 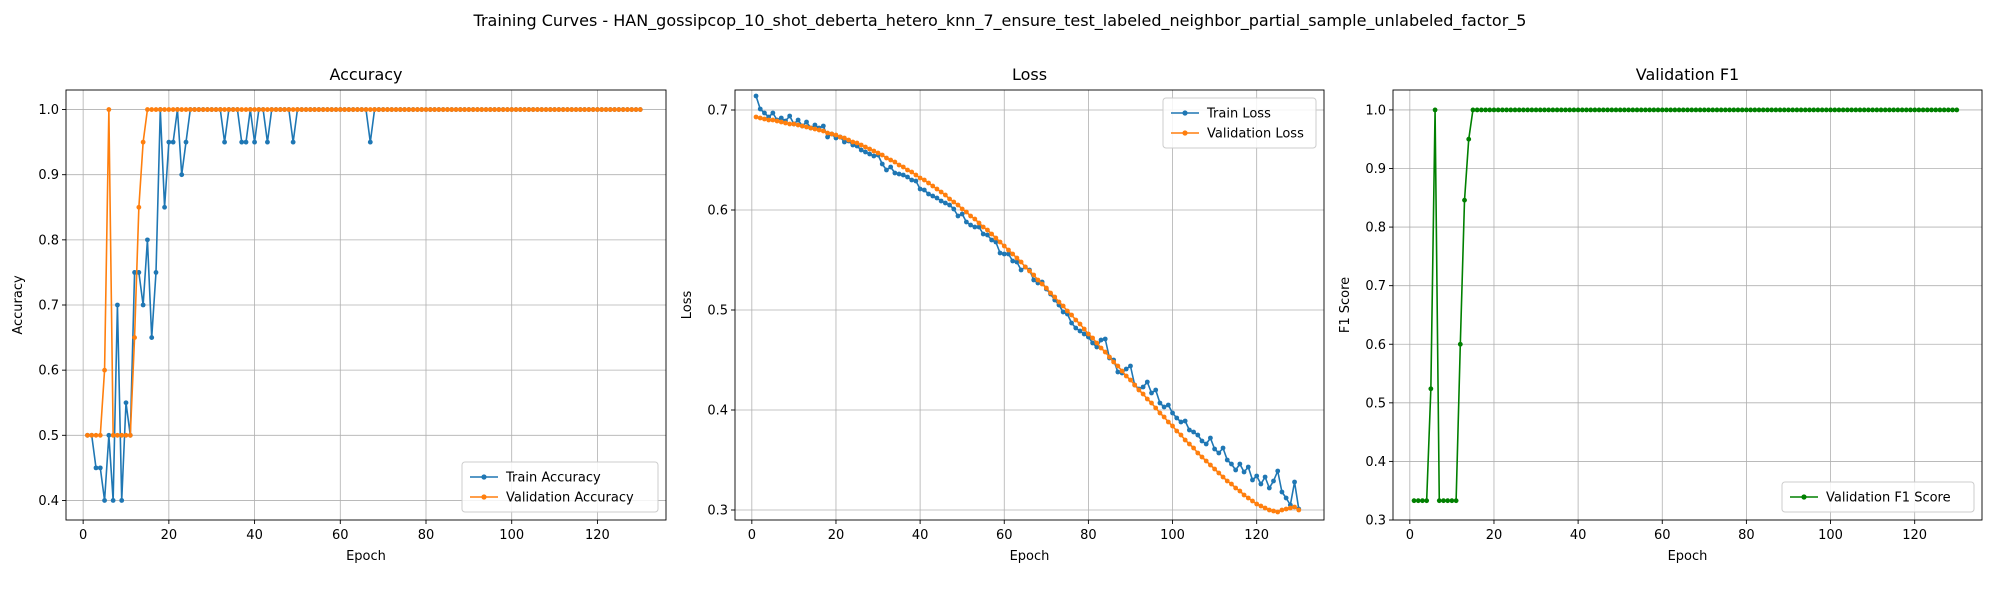 I want to click on legend: Train Accuracy Validation Accuracy, so click(x=560, y=487).